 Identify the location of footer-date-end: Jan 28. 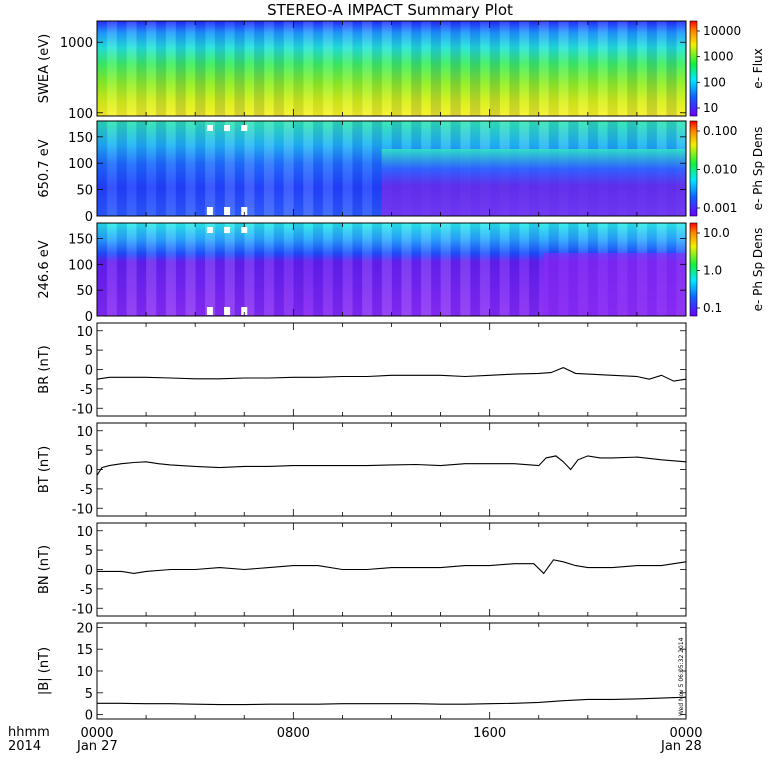
(681, 746).